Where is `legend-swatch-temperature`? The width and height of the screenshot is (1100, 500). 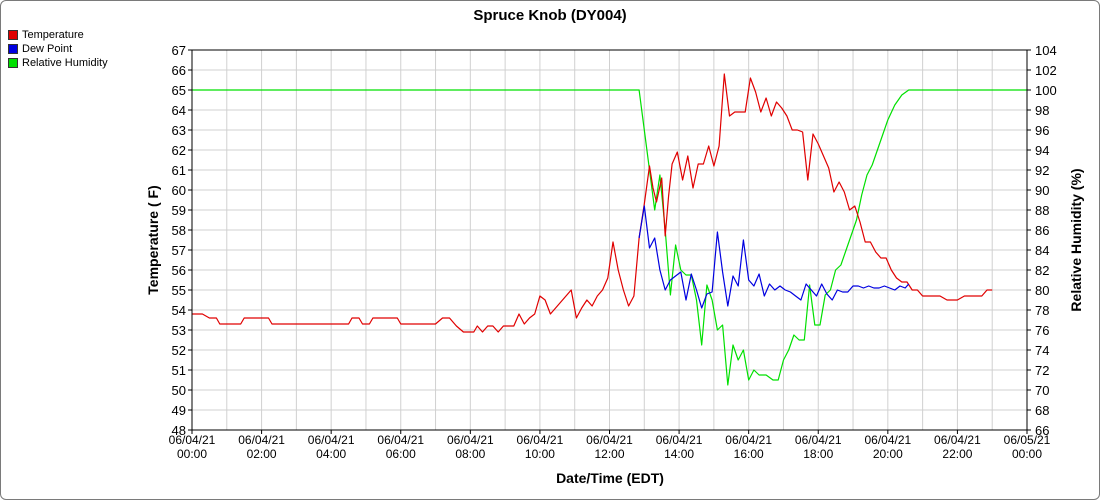
legend-swatch-temperature is located at coordinates (13, 35).